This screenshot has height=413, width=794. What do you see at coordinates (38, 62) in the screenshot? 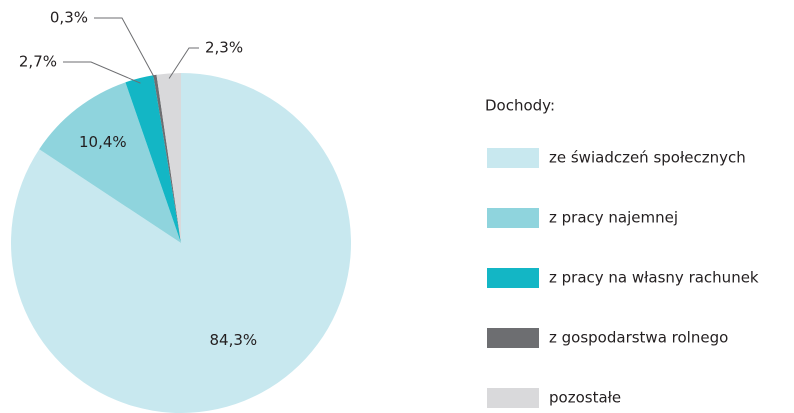
I see `data-label: 2,7%` at bounding box center [38, 62].